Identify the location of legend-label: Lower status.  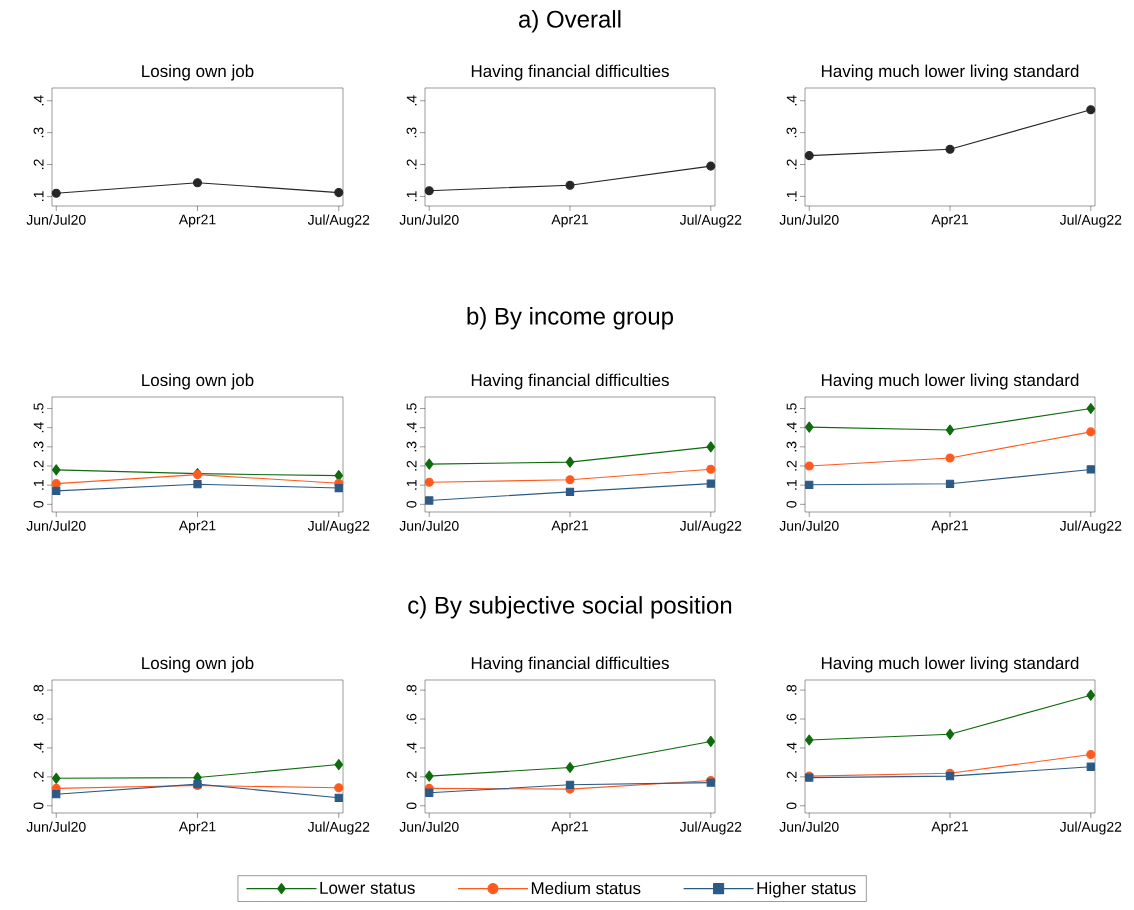
(367, 888).